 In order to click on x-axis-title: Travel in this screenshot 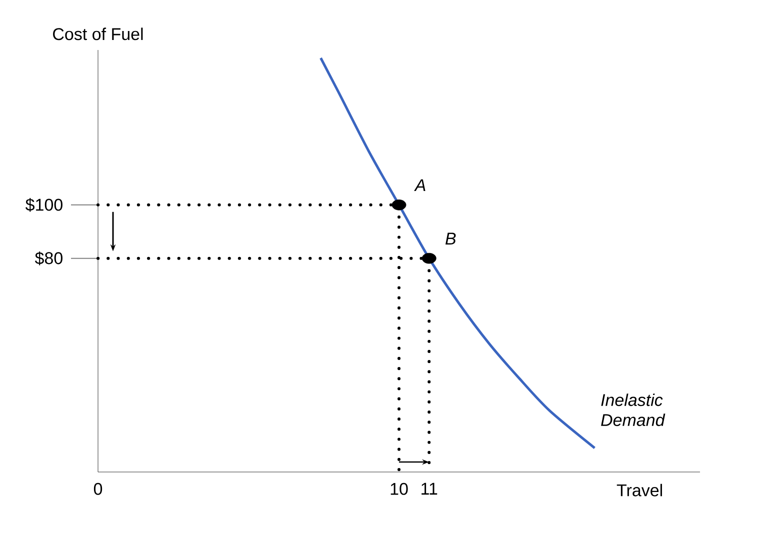, I will do `click(639, 490)`.